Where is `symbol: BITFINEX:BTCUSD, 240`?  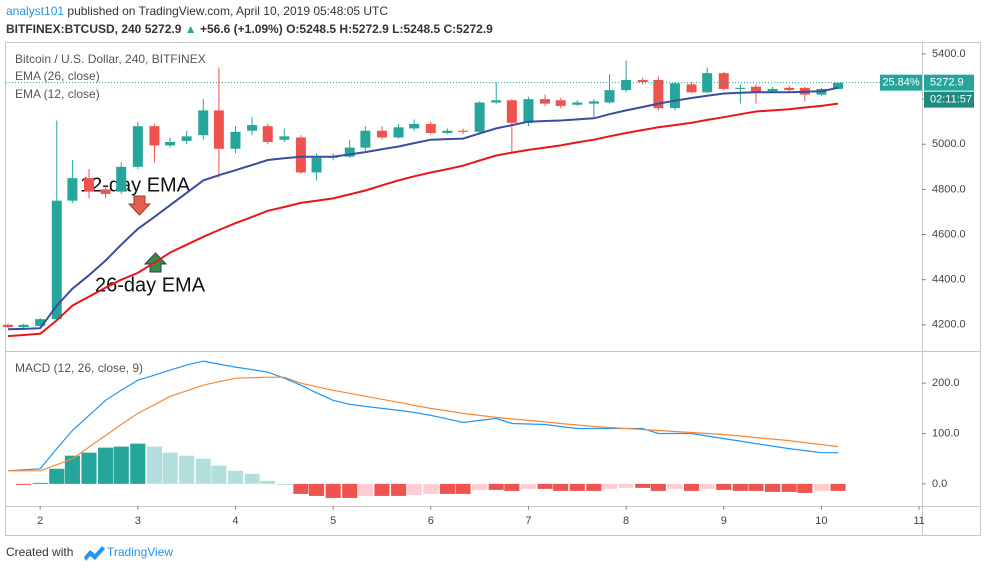
symbol: BITFINEX:BTCUSD, 240 is located at coordinates (74, 29).